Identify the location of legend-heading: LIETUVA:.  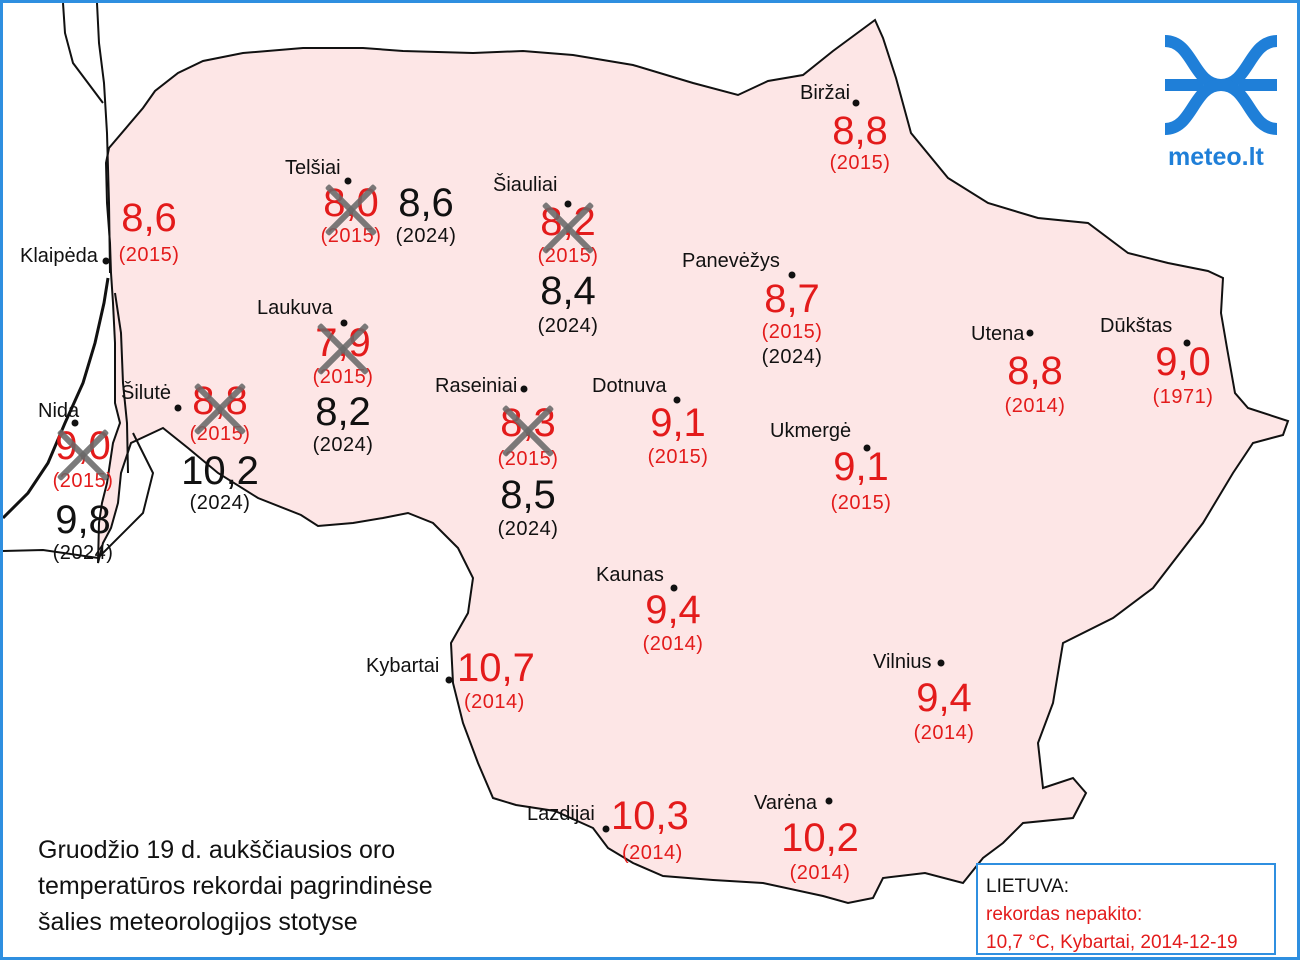
(1028, 886).